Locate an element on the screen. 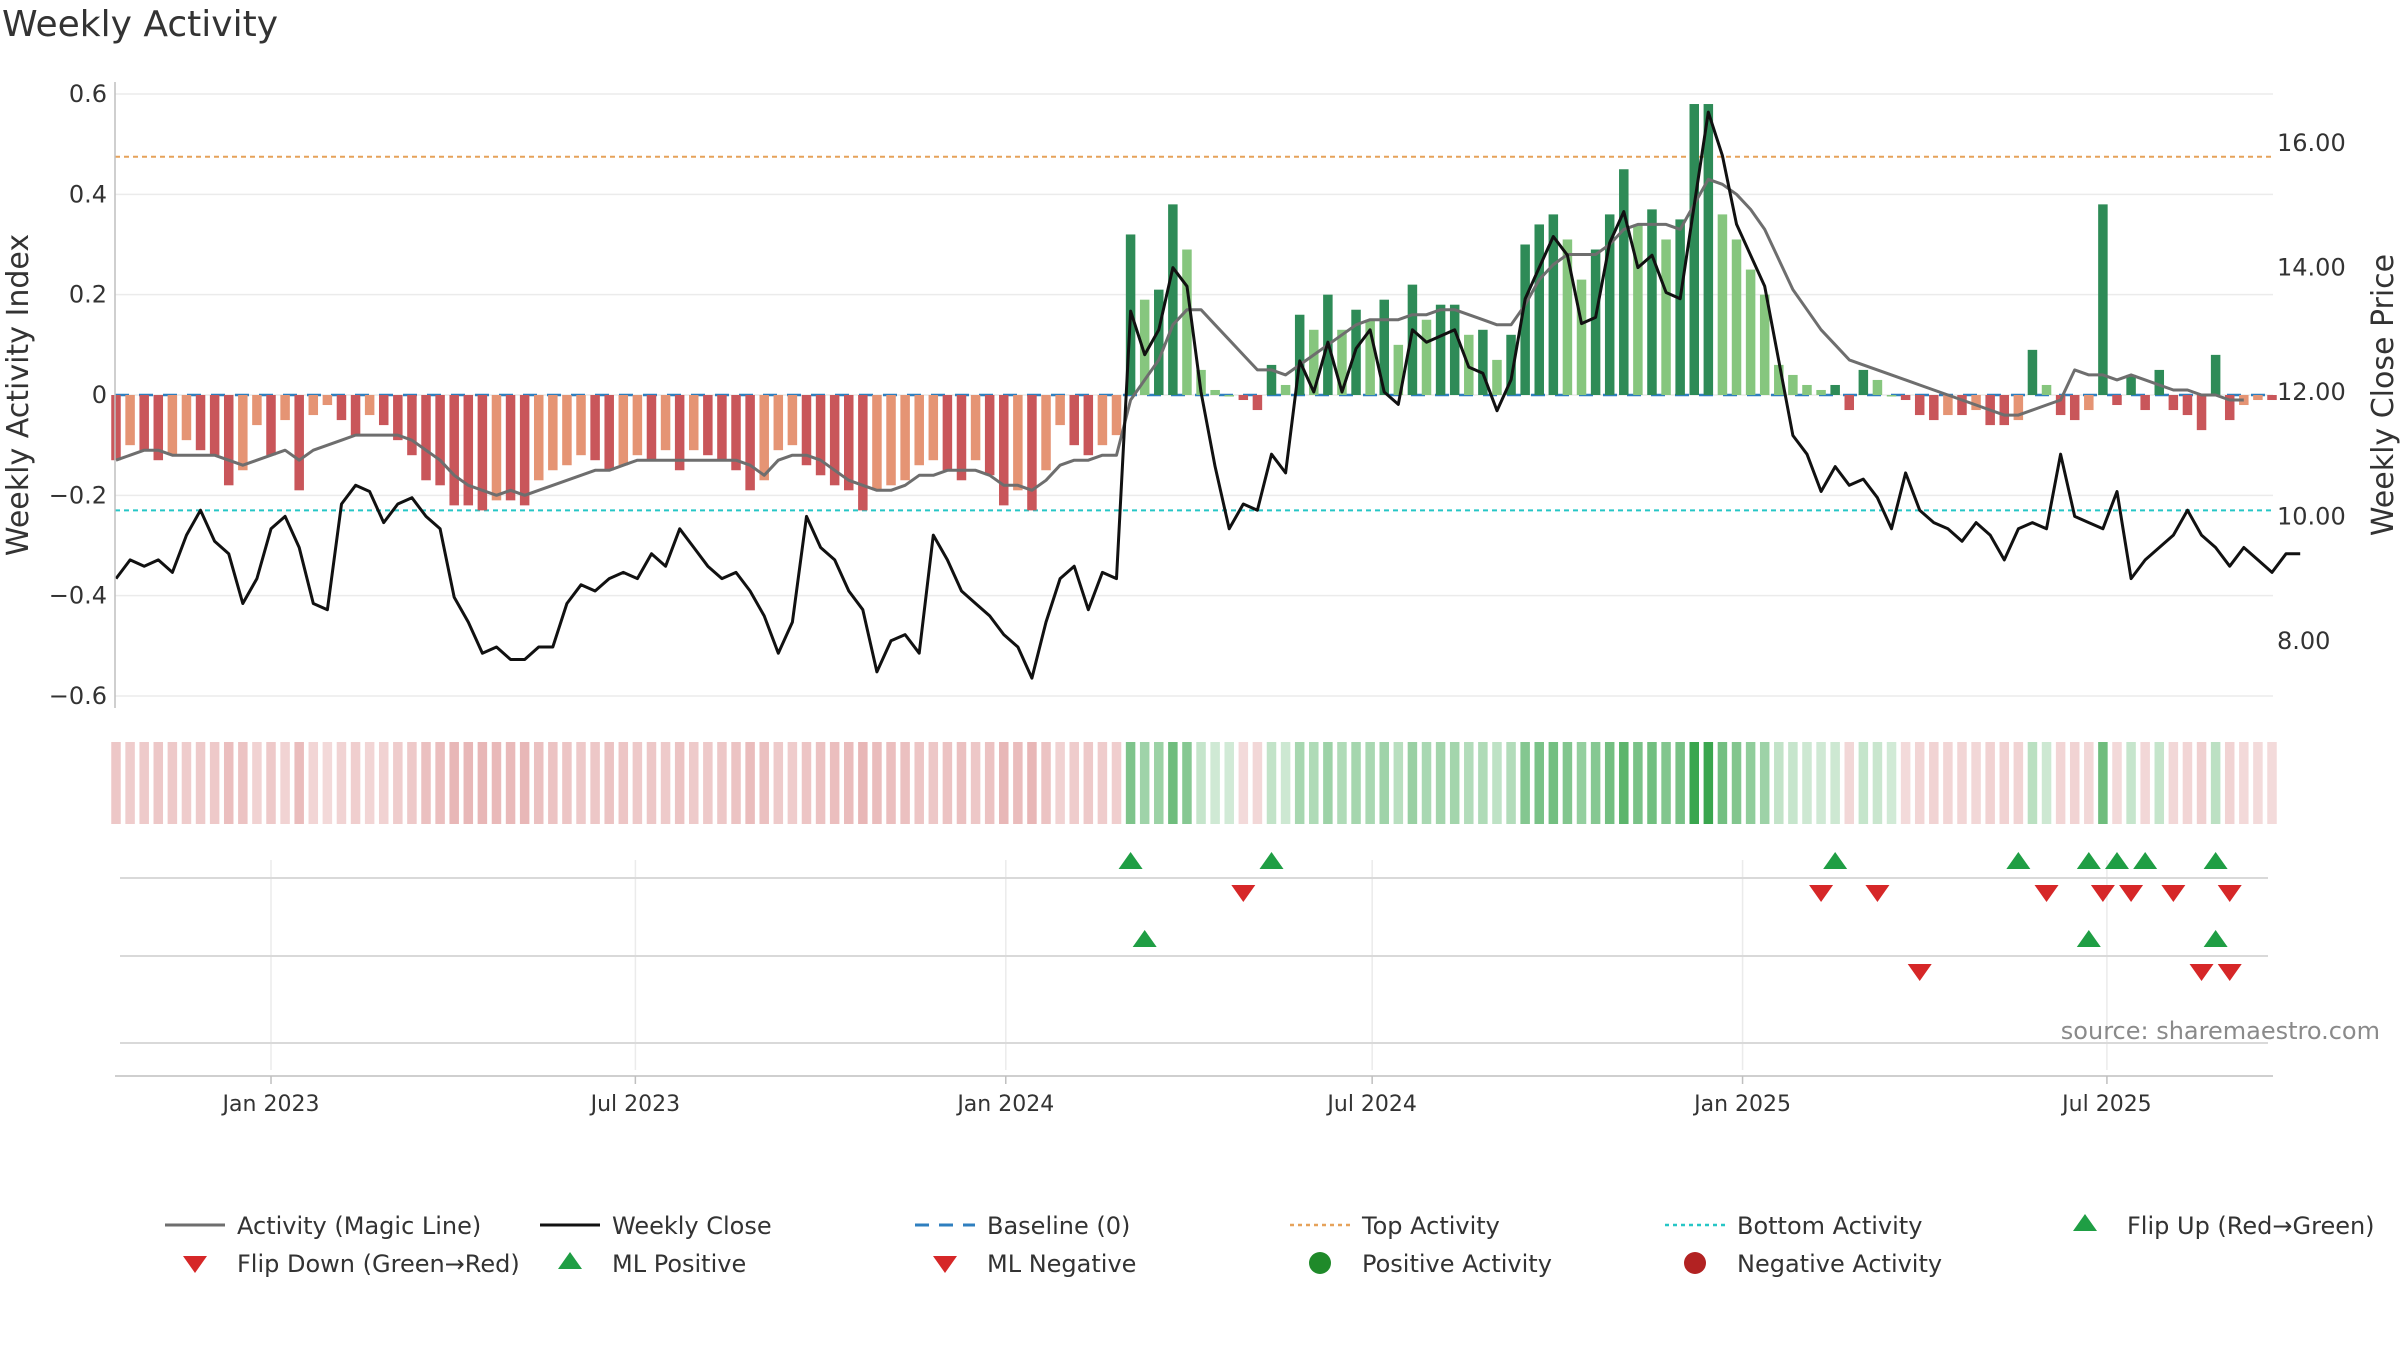 The height and width of the screenshot is (1350, 2400). right-axis-title: Weekly Close Price is located at coordinates (2383, 395).